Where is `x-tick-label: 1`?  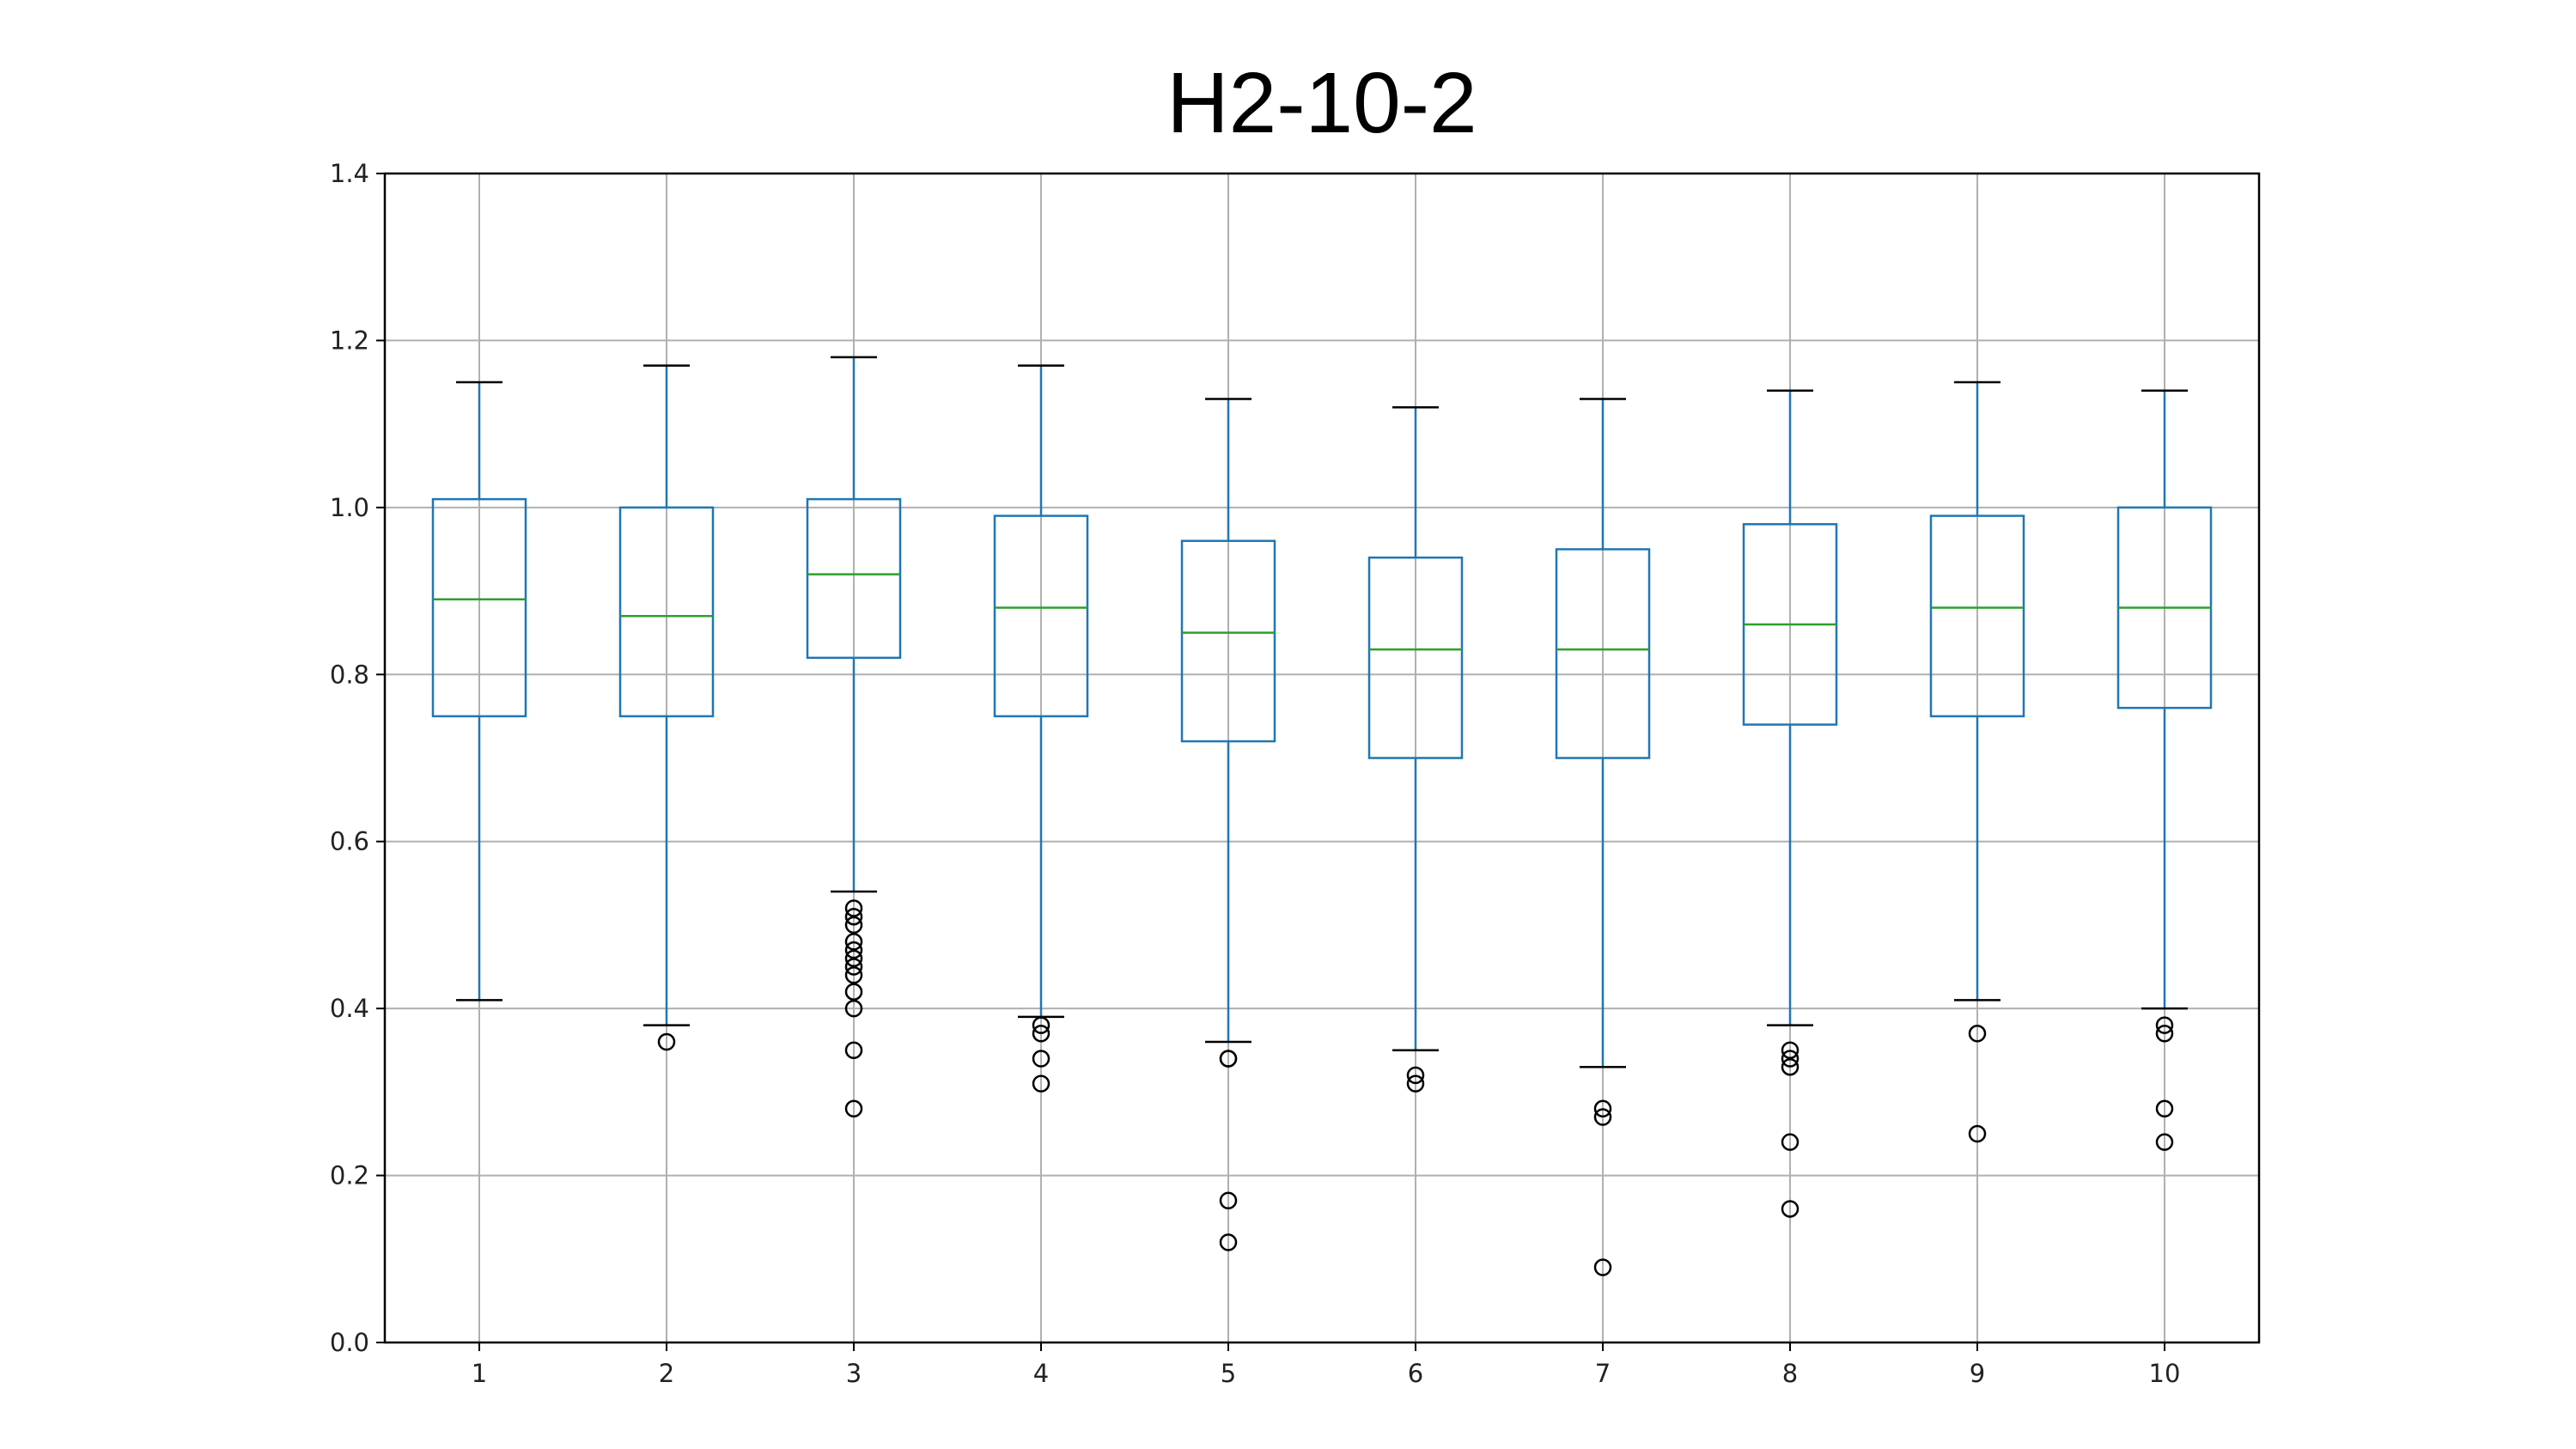 x-tick-label: 1 is located at coordinates (479, 1373).